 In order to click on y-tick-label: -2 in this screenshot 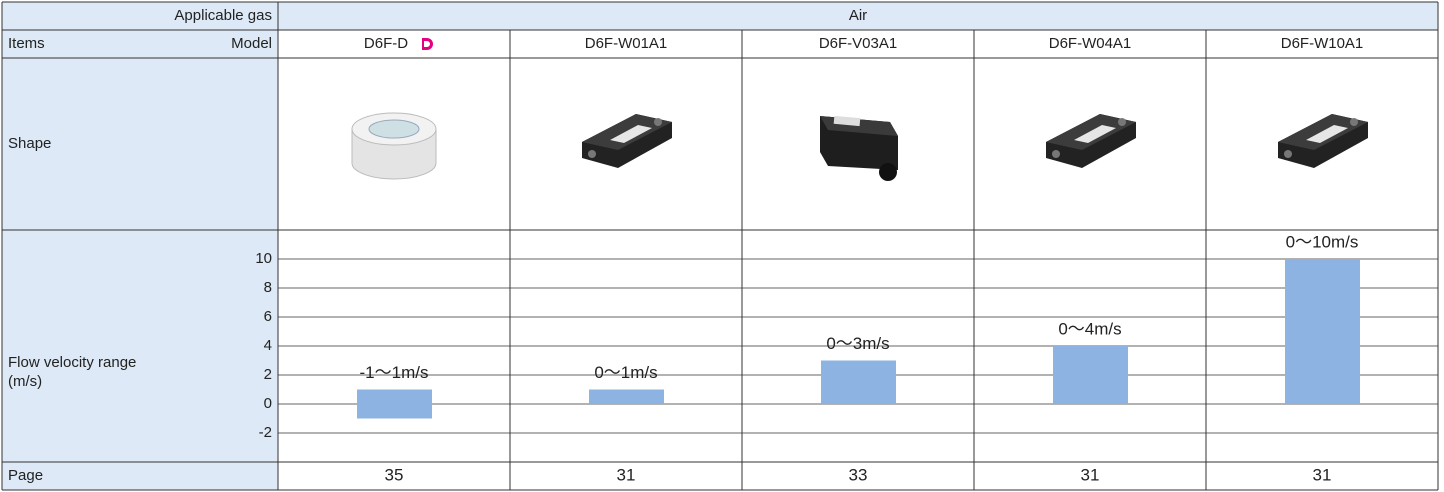, I will do `click(265, 432)`.